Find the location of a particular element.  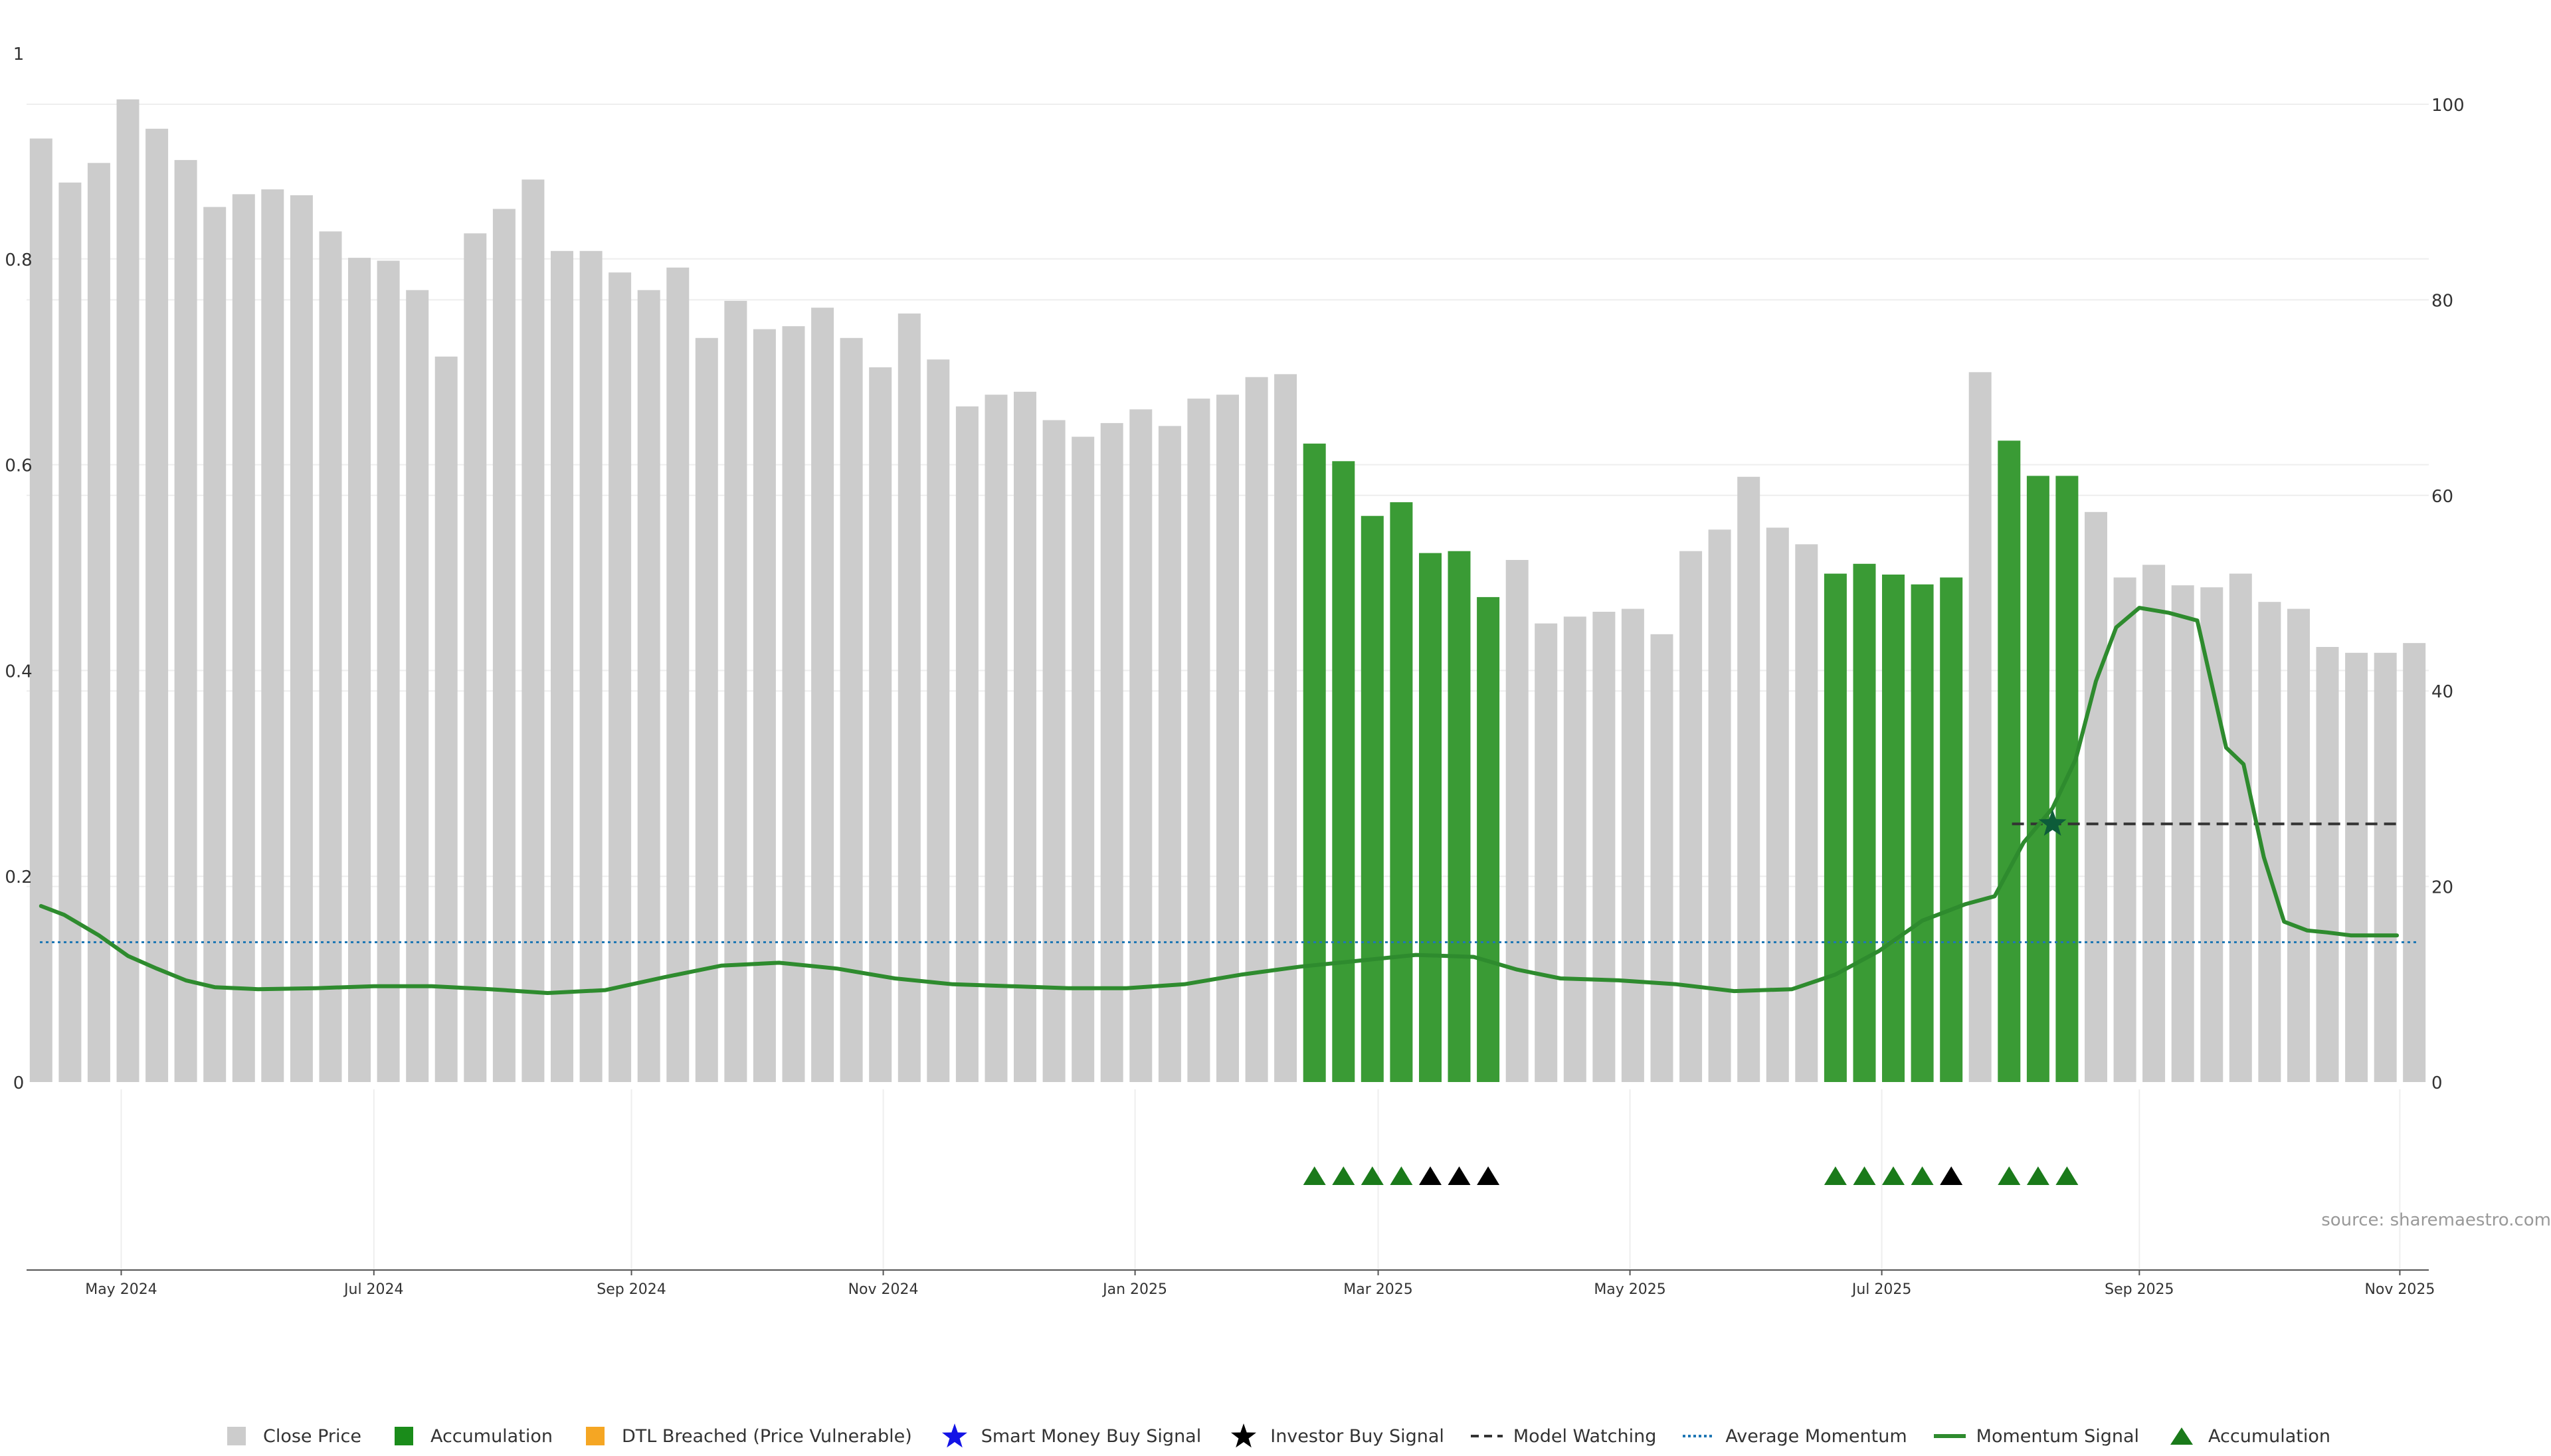

legend-item: Close Price is located at coordinates (291, 1436).